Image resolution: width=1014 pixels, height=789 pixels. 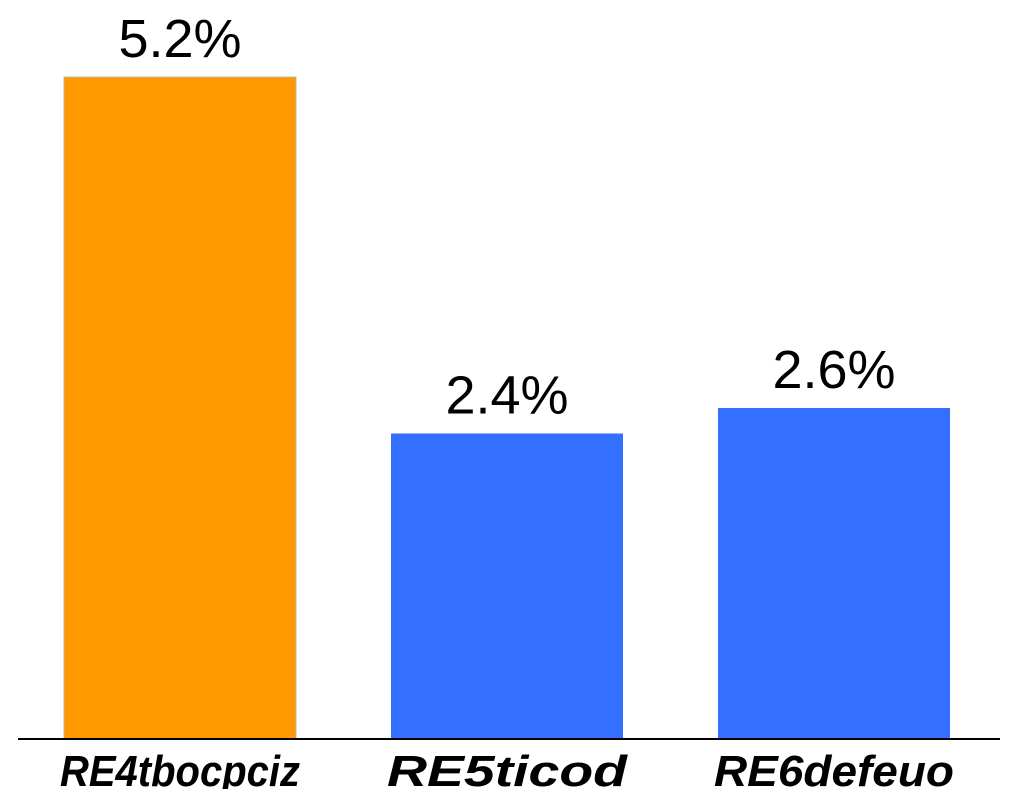 What do you see at coordinates (834, 768) in the screenshot?
I see `x-tick-label-3: RE6defeuo` at bounding box center [834, 768].